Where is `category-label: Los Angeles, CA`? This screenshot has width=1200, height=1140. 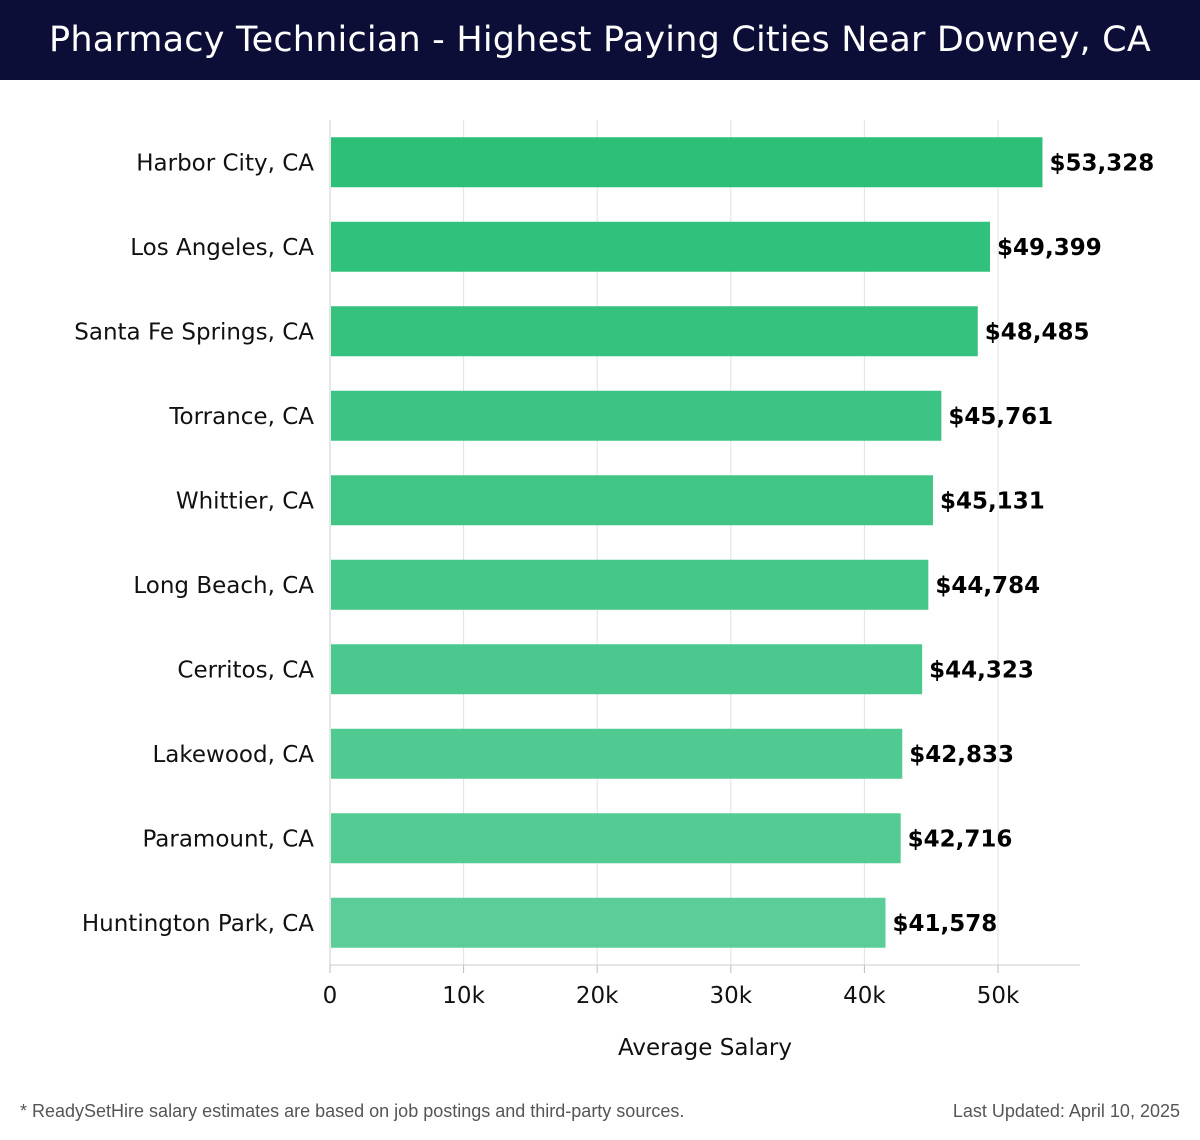
category-label: Los Angeles, CA is located at coordinates (222, 248).